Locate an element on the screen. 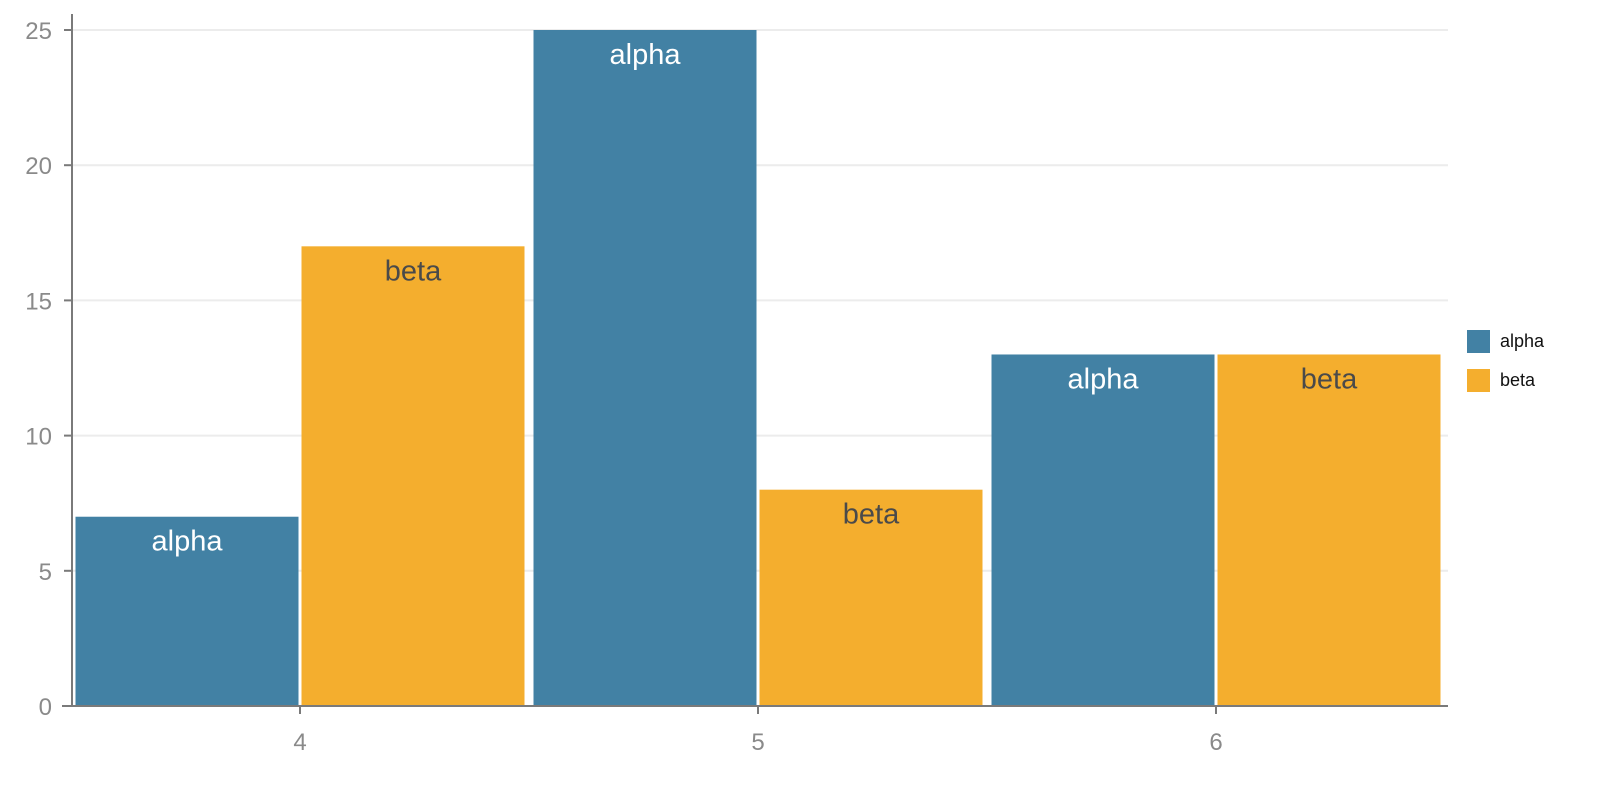  y-axis: 0 5 10 15 20 25 is located at coordinates (49, 367).